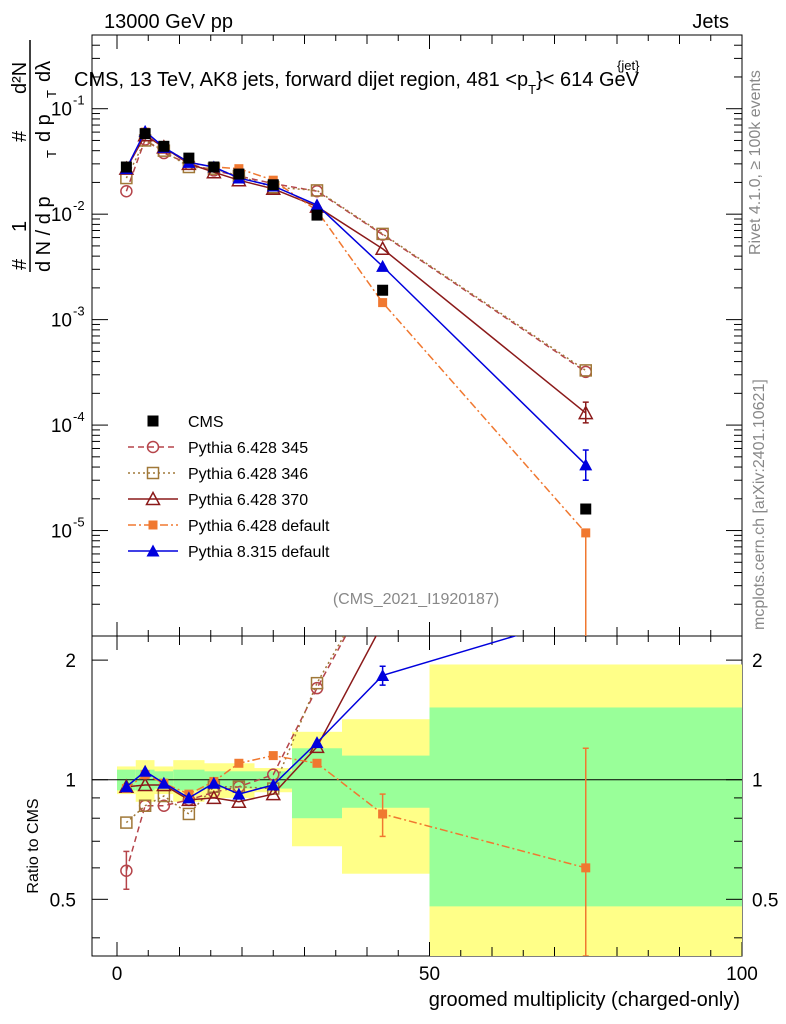  I want to click on x-tick-label: 100, so click(742, 974).